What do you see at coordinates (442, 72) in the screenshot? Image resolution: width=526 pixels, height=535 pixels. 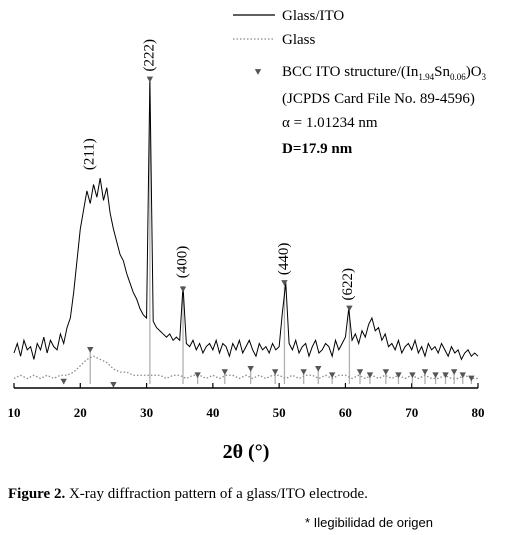 I see `legend-text: Sn` at bounding box center [442, 72].